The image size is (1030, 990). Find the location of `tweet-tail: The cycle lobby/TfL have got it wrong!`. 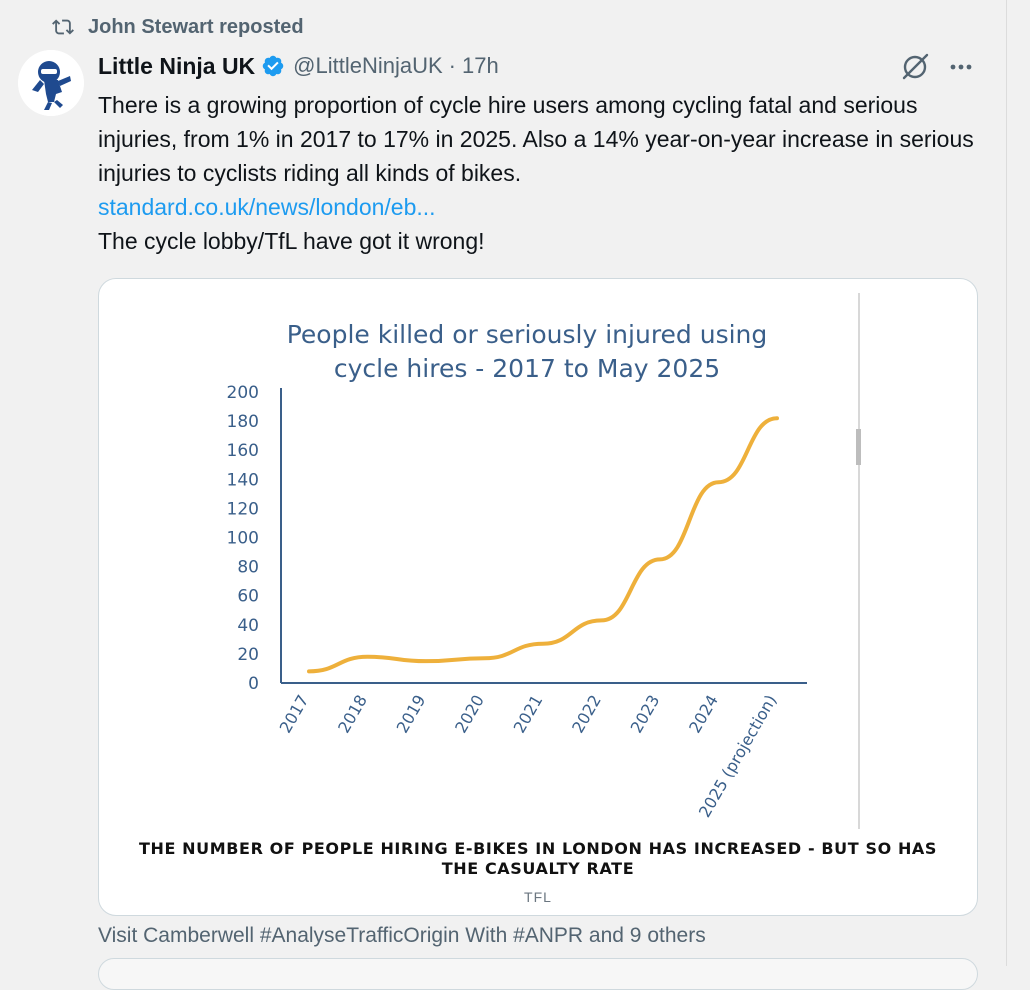

tweet-tail: The cycle lobby/TfL have got it wrong! is located at coordinates (538, 241).